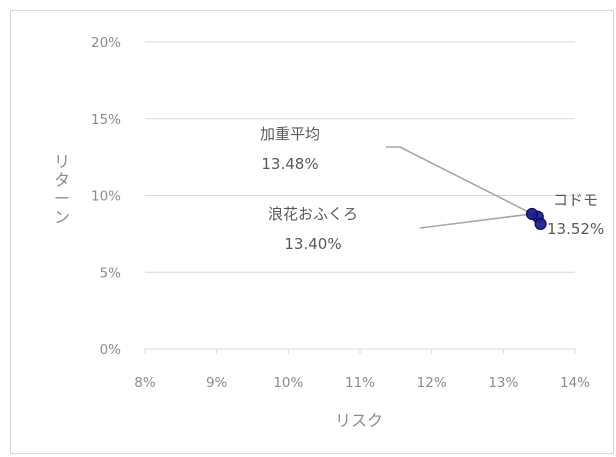 The height and width of the screenshot is (457, 616). I want to click on data-label-name: 浪花おふくろ, so click(313, 214).